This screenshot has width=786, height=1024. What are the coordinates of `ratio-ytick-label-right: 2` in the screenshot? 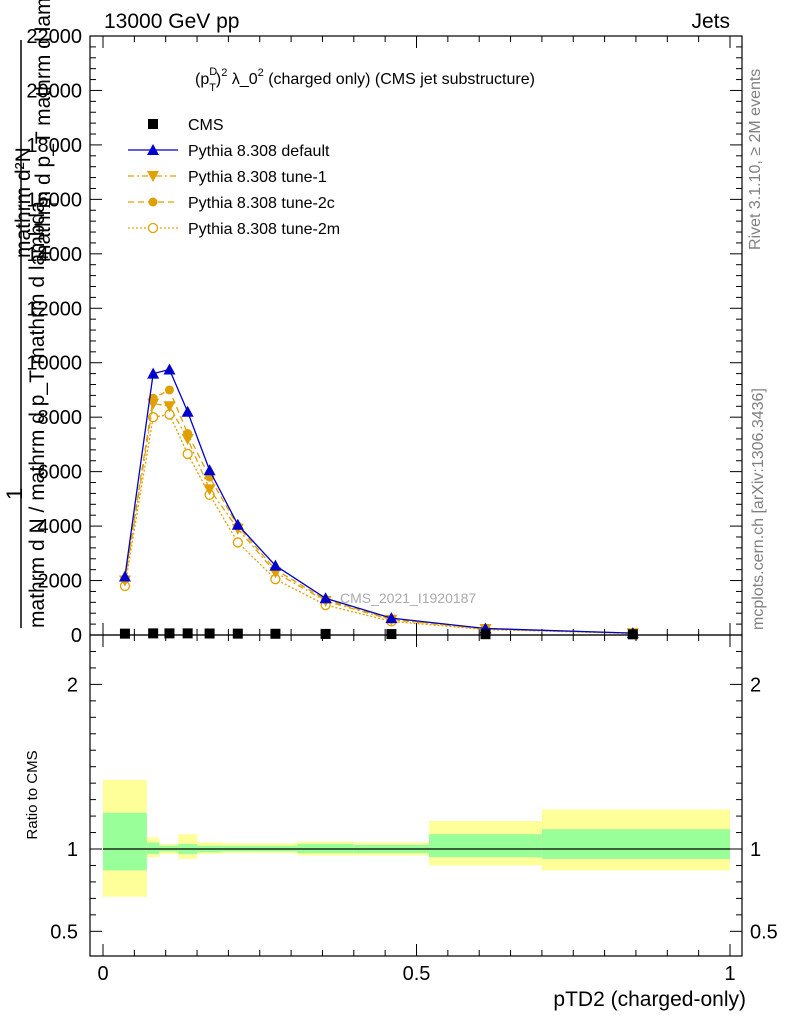 It's located at (755, 685).